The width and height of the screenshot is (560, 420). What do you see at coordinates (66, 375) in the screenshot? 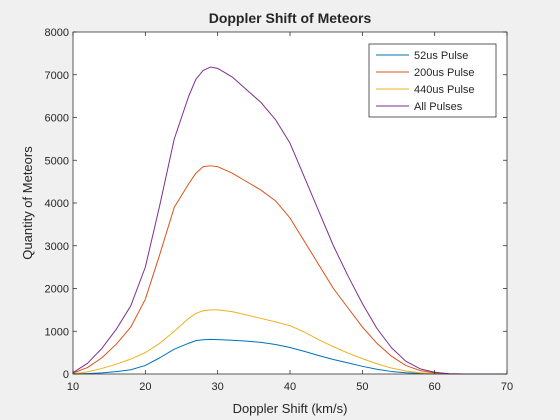
I see `y-tick-label: 0` at bounding box center [66, 375].